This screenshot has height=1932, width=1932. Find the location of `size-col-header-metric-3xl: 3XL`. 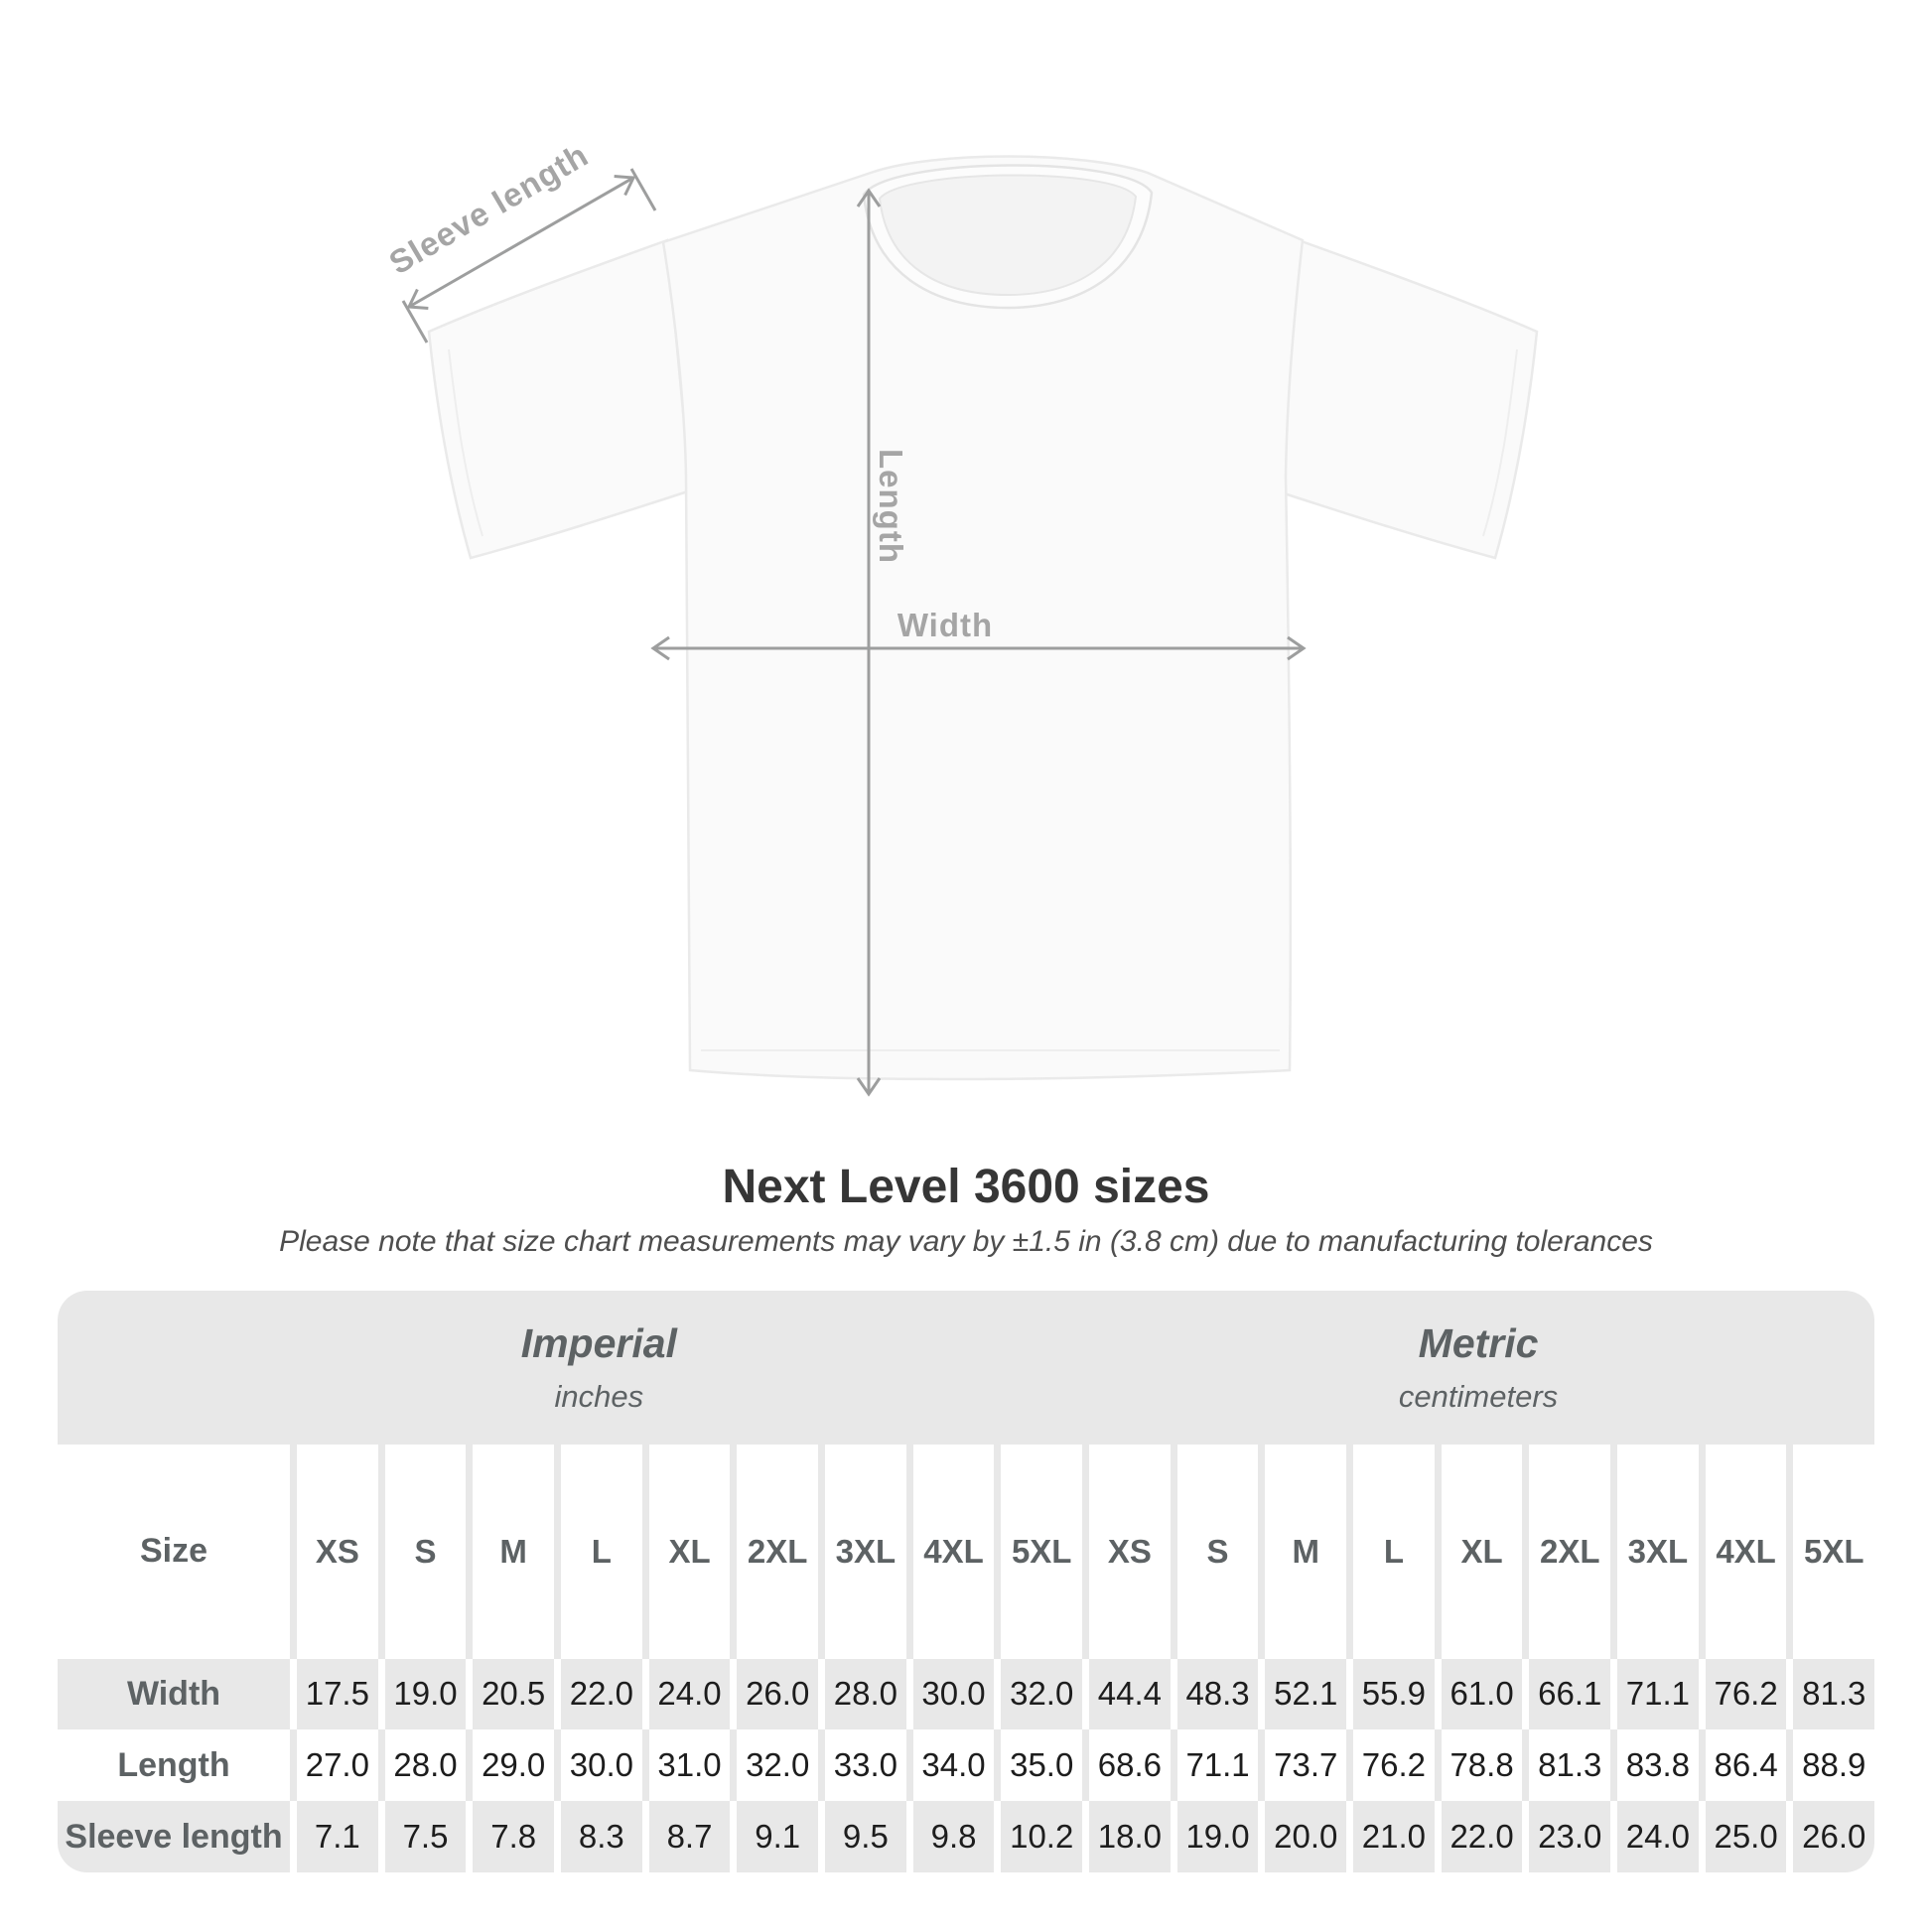

size-col-header-metric-3xl: 3XL is located at coordinates (1658, 1552).